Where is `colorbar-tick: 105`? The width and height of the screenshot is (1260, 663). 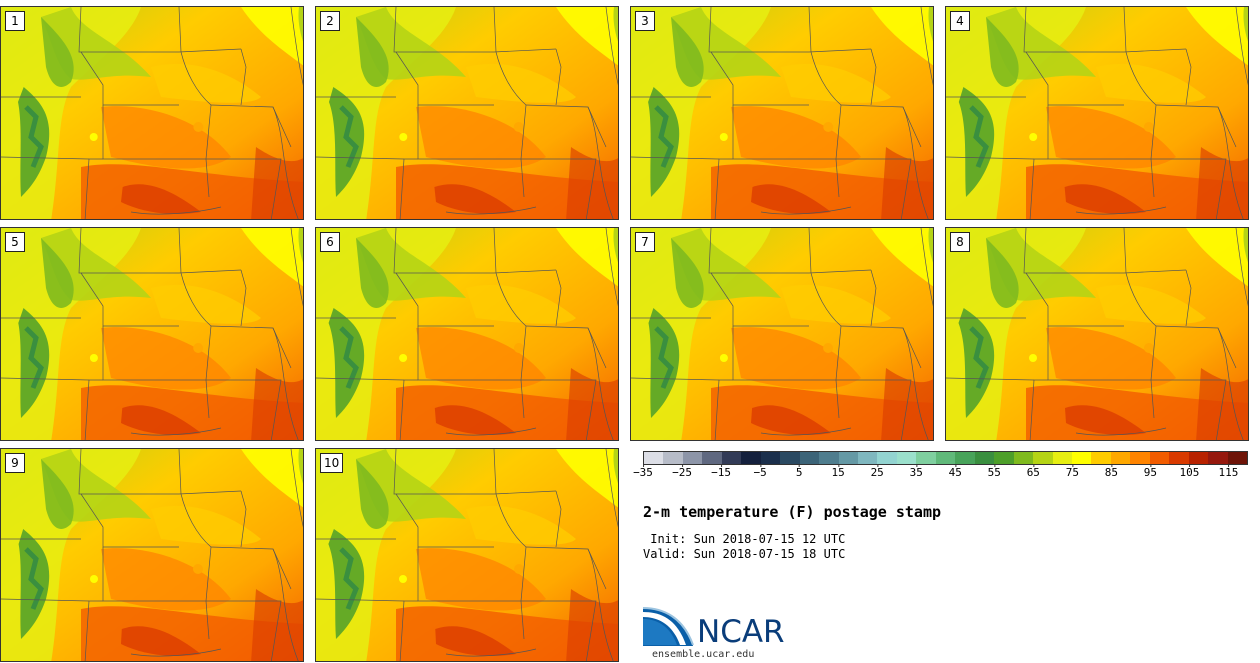 colorbar-tick: 105 is located at coordinates (1189, 471).